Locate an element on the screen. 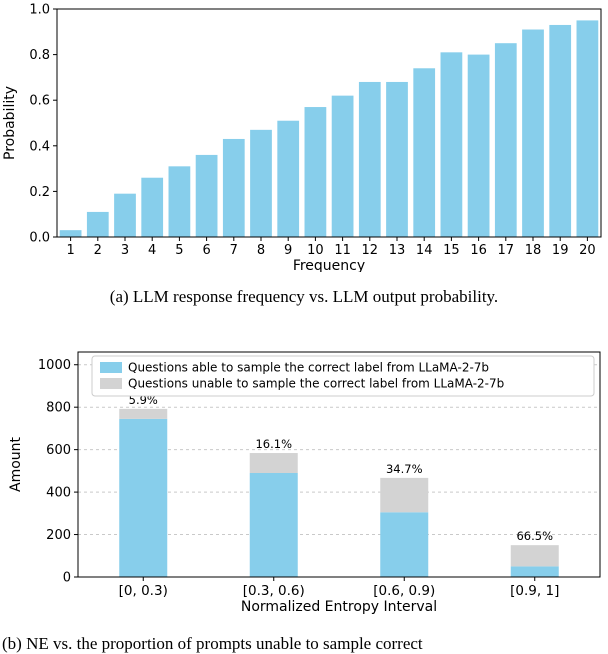  y-tick-label: 0.0 is located at coordinates (39, 238).